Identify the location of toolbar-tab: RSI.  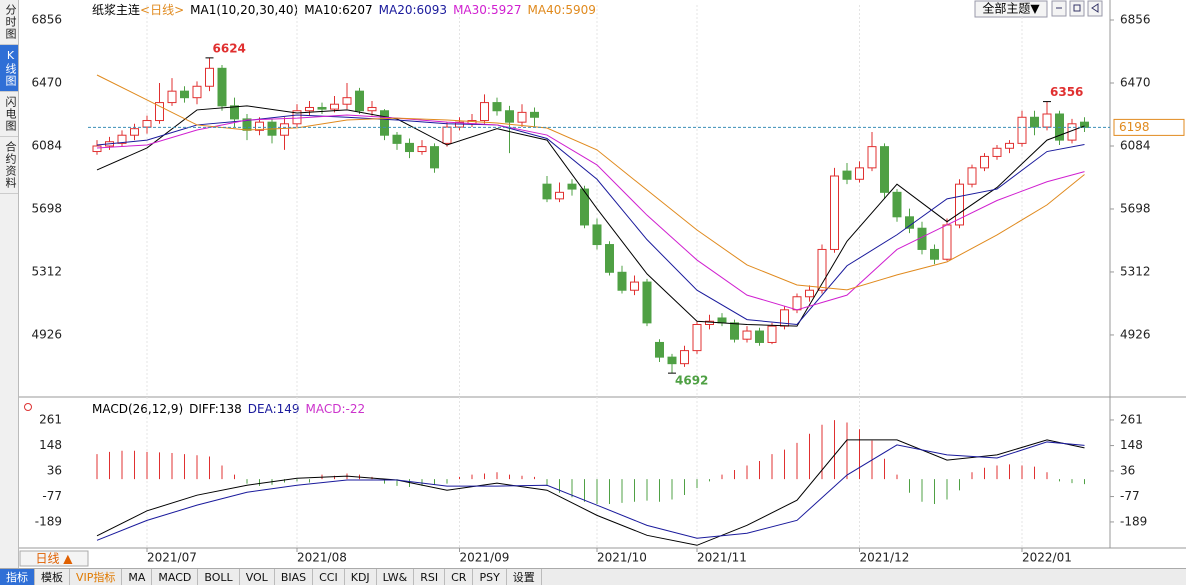
(430, 577).